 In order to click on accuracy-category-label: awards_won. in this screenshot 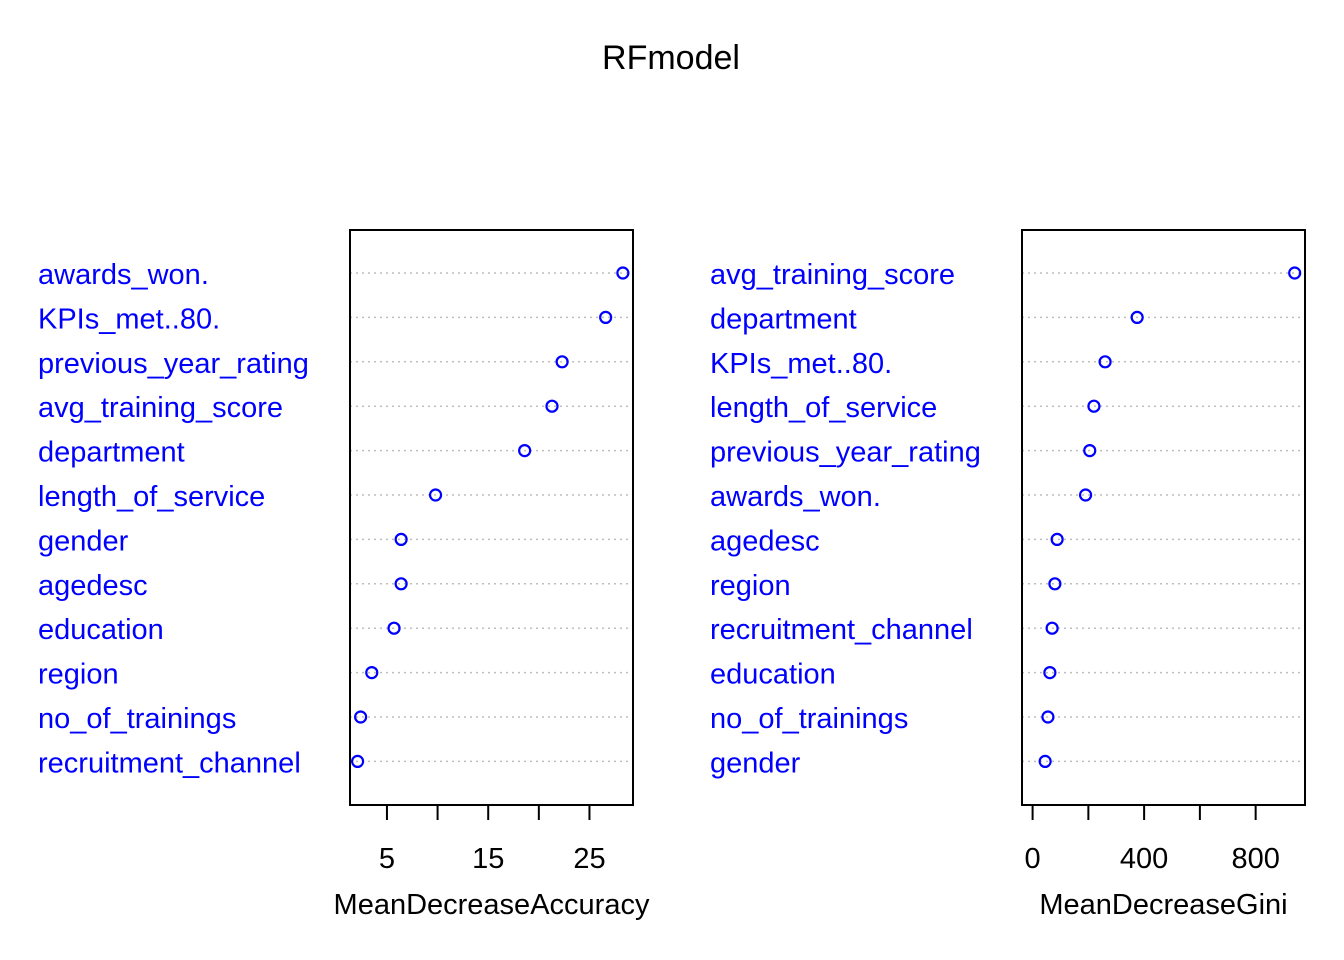, I will do `click(123, 275)`.